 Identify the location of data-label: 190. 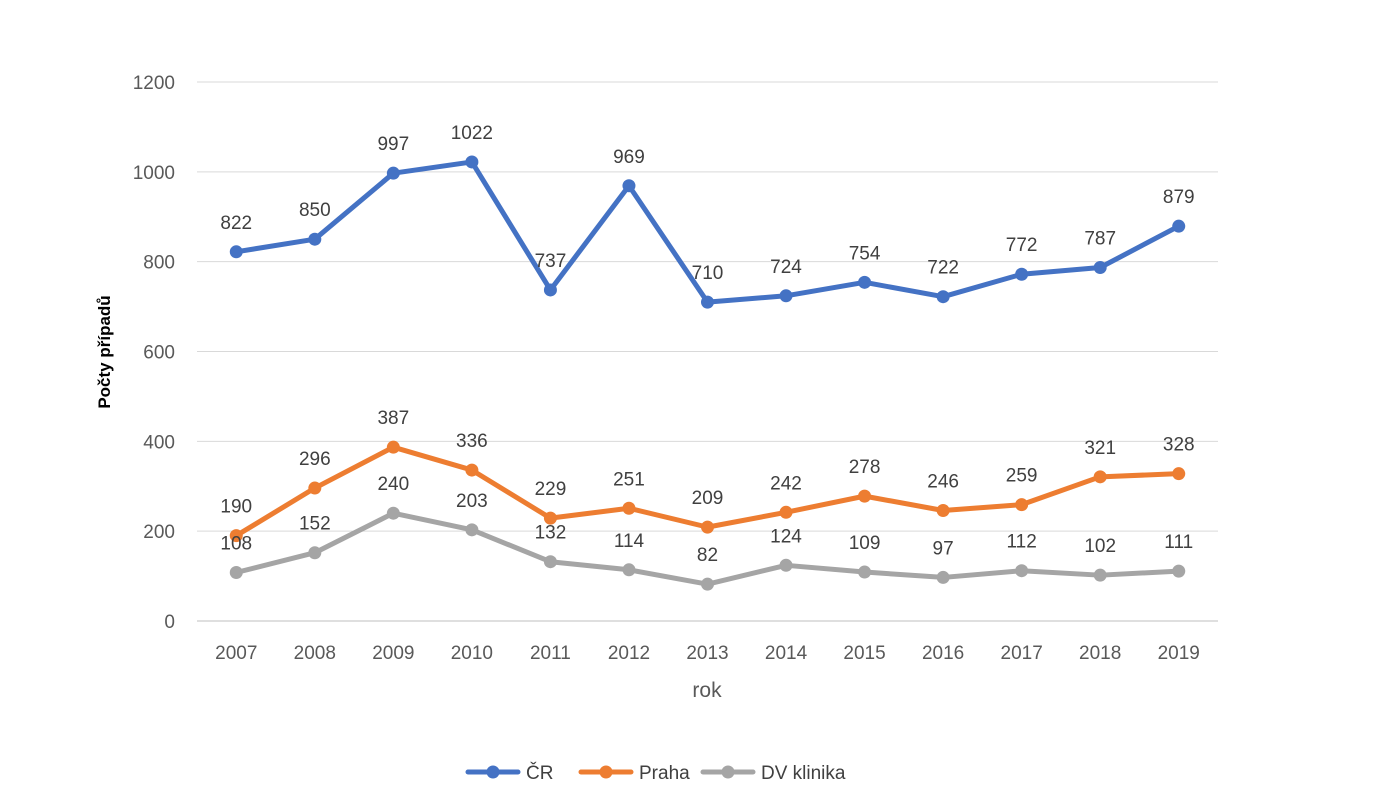
(236, 507).